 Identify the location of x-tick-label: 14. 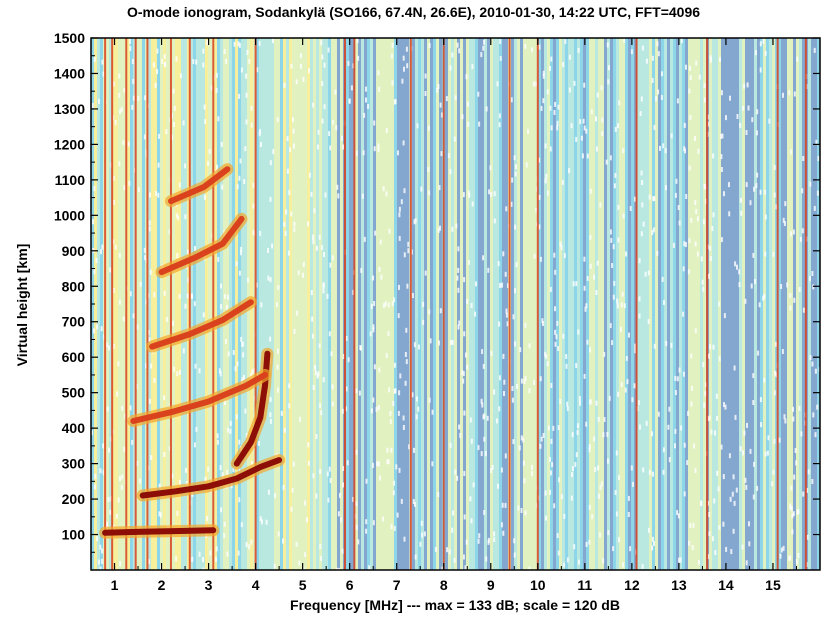
(726, 585).